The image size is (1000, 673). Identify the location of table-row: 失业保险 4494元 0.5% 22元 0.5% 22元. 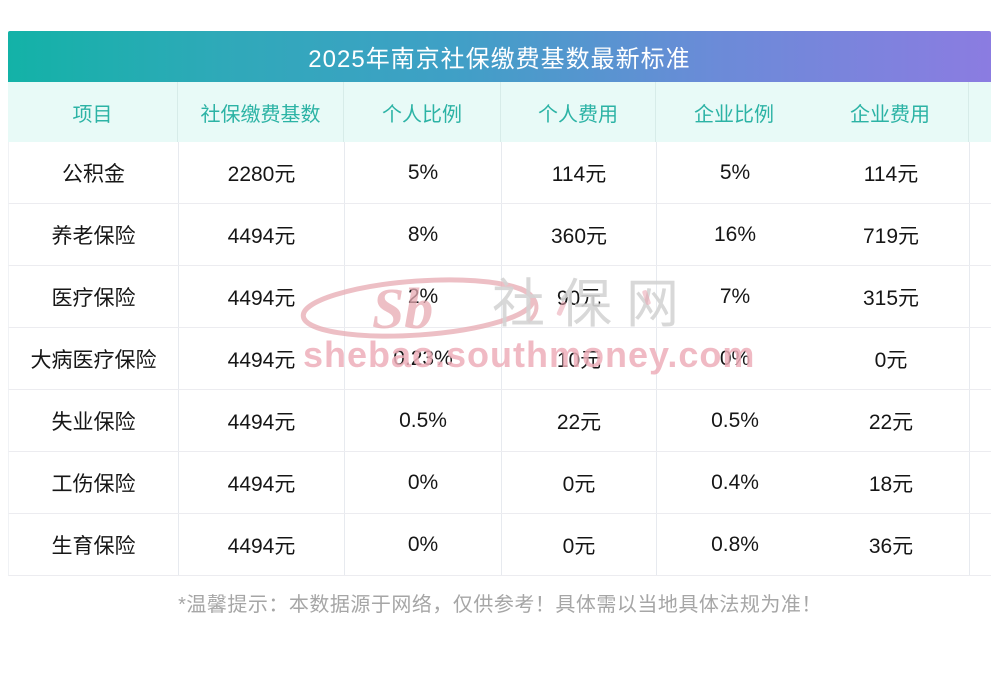
(499, 421).